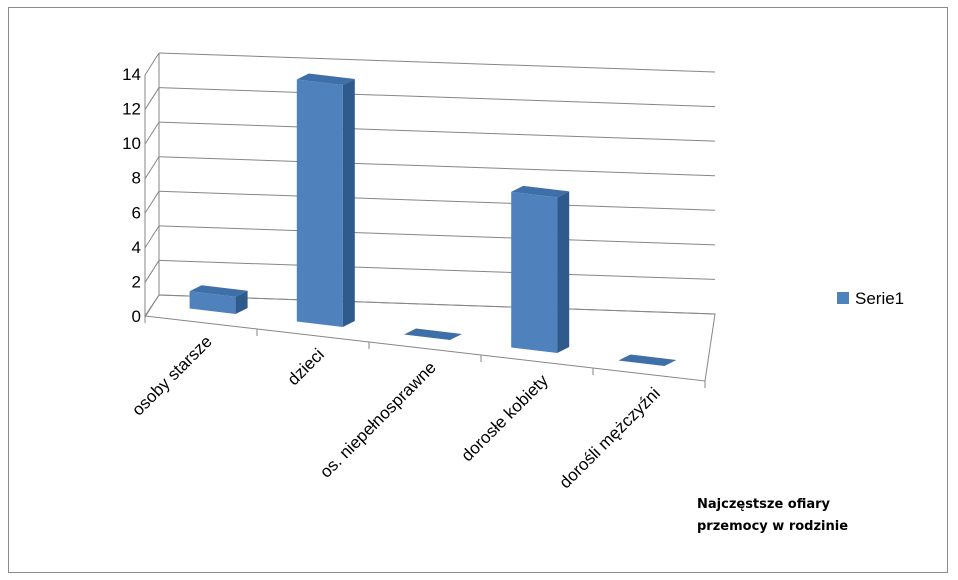 The width and height of the screenshot is (958, 580). Describe the element at coordinates (172, 376) in the screenshot. I see `category-label: osoby starsze` at that location.